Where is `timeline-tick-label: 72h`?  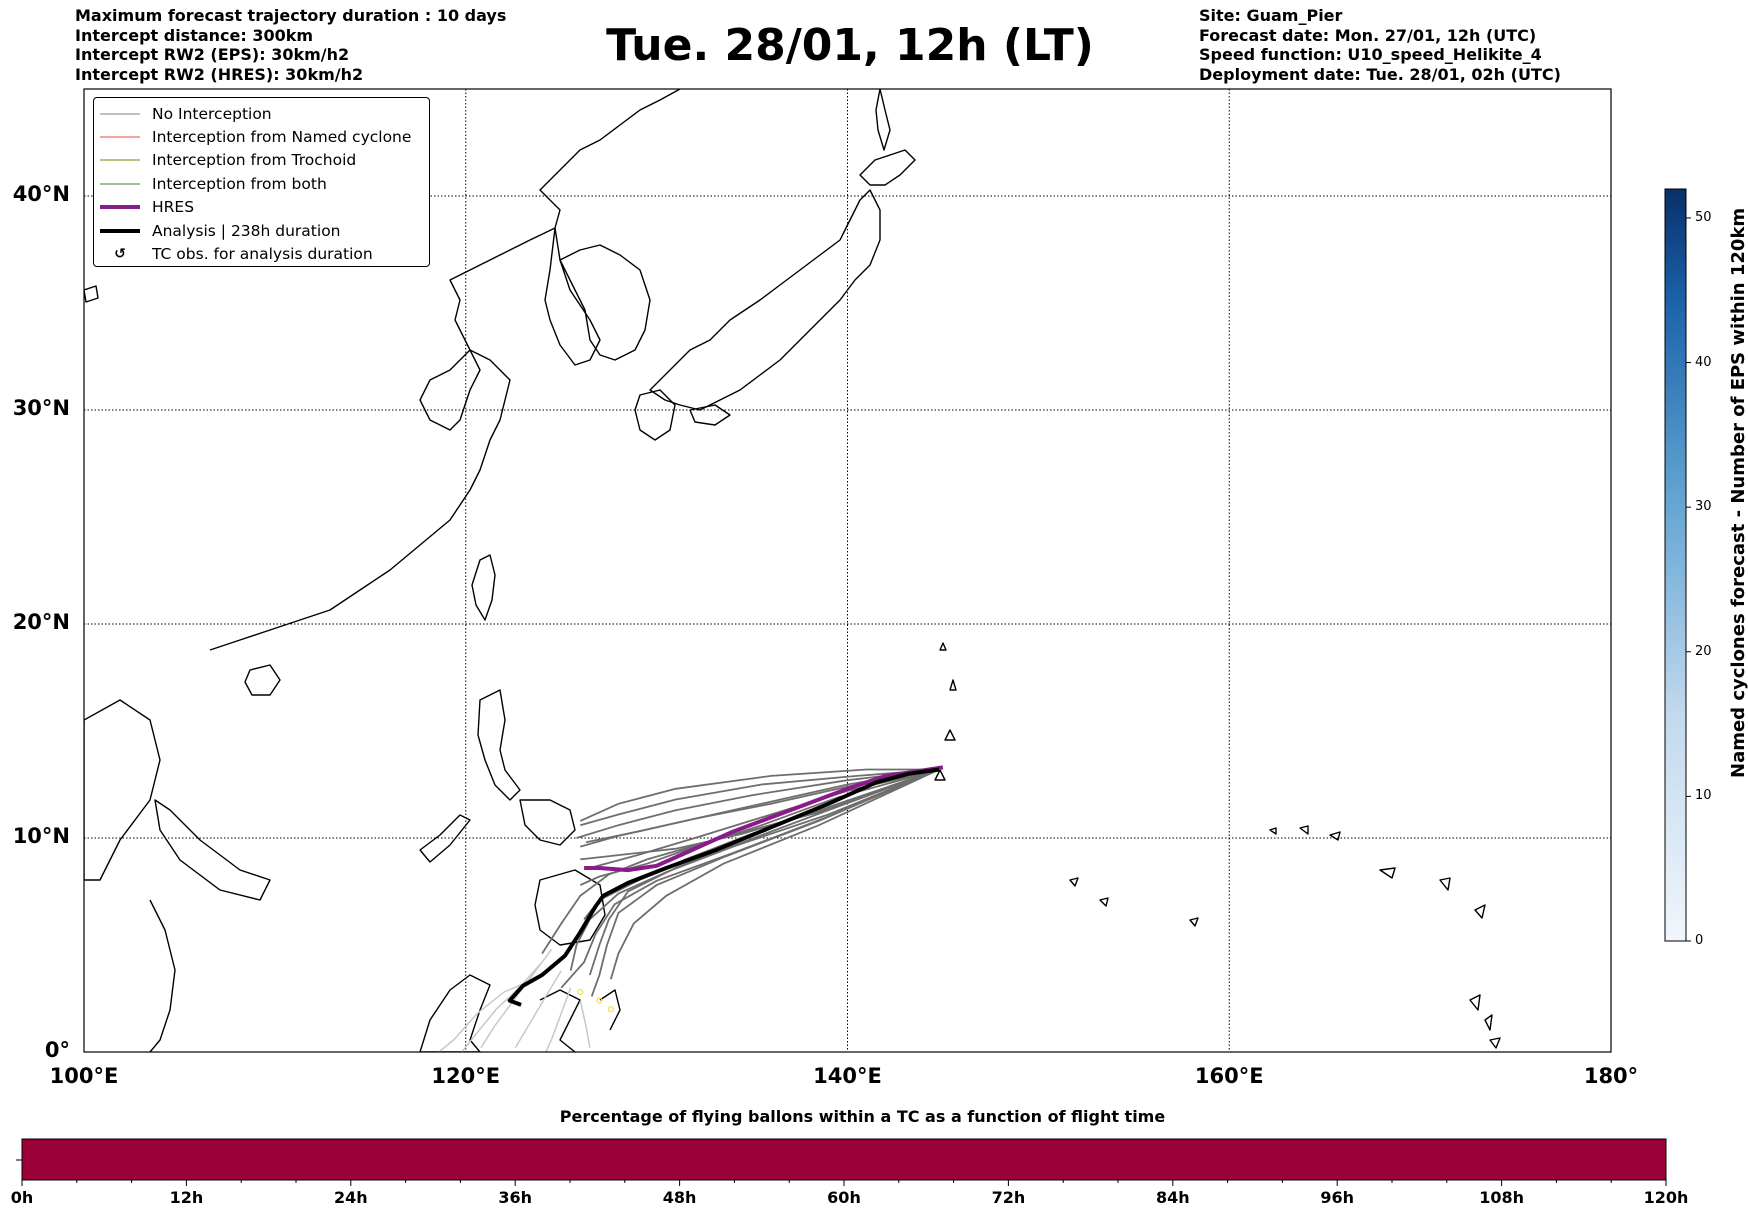 timeline-tick-label: 72h is located at coordinates (1008, 1197).